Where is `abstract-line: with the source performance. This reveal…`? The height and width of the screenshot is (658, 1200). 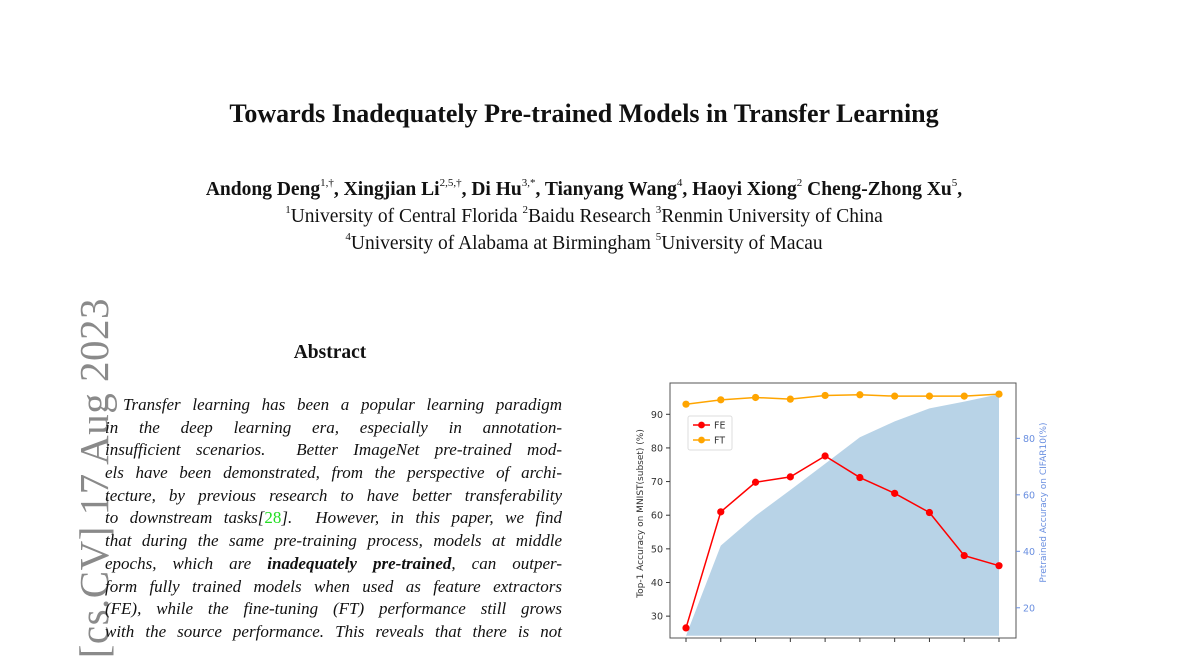 abstract-line: with the source performance. This reveal… is located at coordinates (333, 632).